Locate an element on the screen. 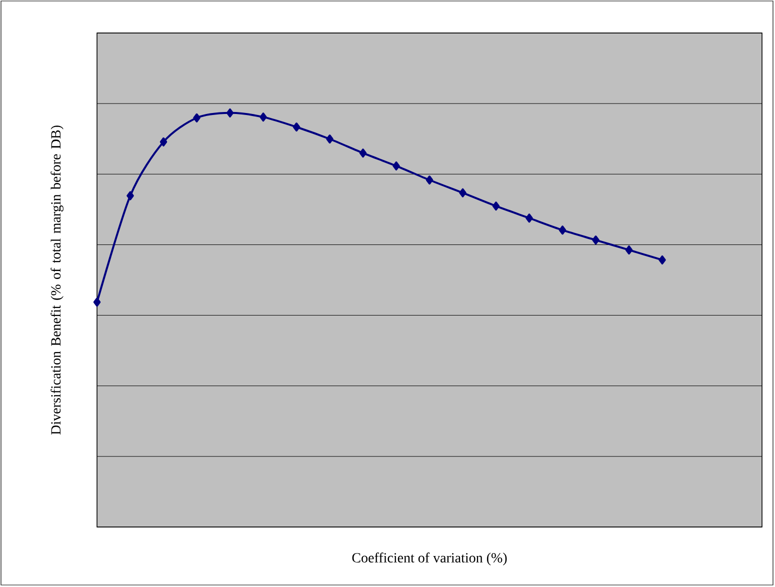  y-axis-title: Diversification Benefit (% of total margin before DB) is located at coordinates (57, 280).